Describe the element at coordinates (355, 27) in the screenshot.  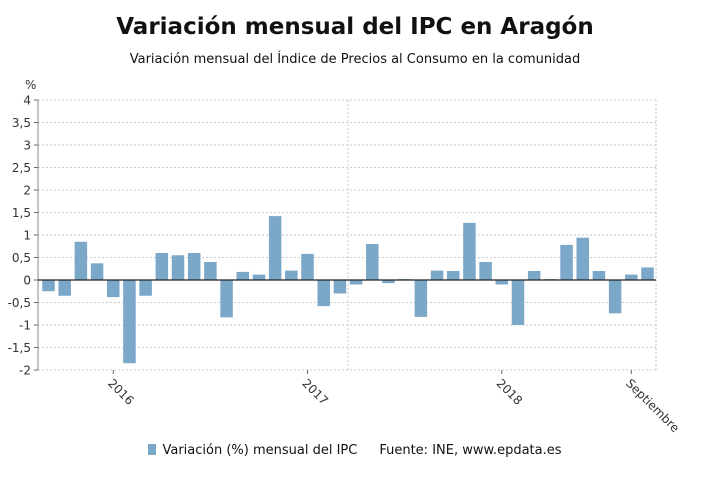
I see `chart-title: Variación mensual del IPC en Aragón` at that location.